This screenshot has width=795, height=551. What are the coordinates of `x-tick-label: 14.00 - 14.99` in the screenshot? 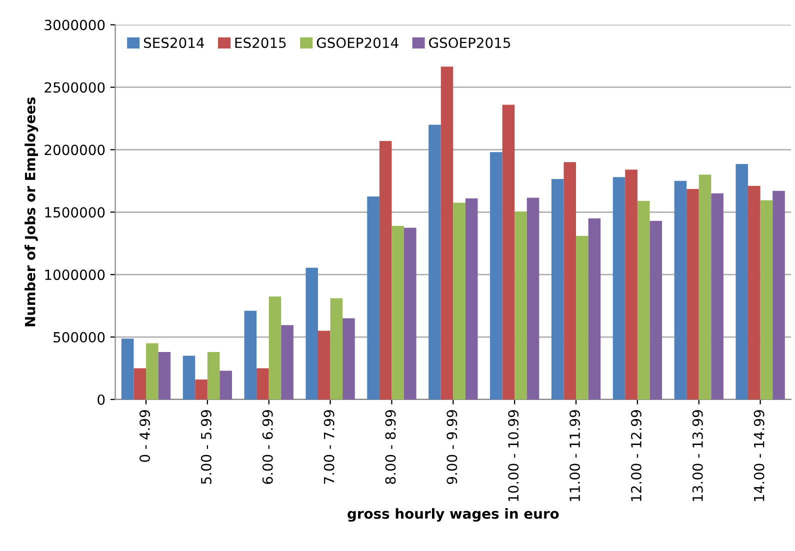 It's located at (759, 456).